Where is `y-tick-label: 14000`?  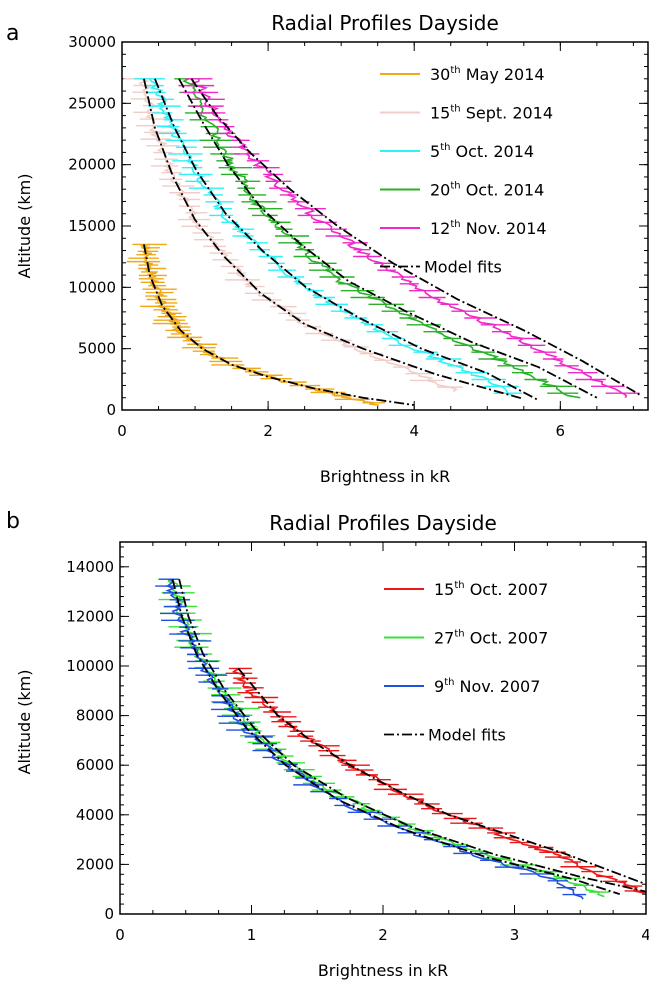 y-tick-label: 14000 is located at coordinates (90, 567).